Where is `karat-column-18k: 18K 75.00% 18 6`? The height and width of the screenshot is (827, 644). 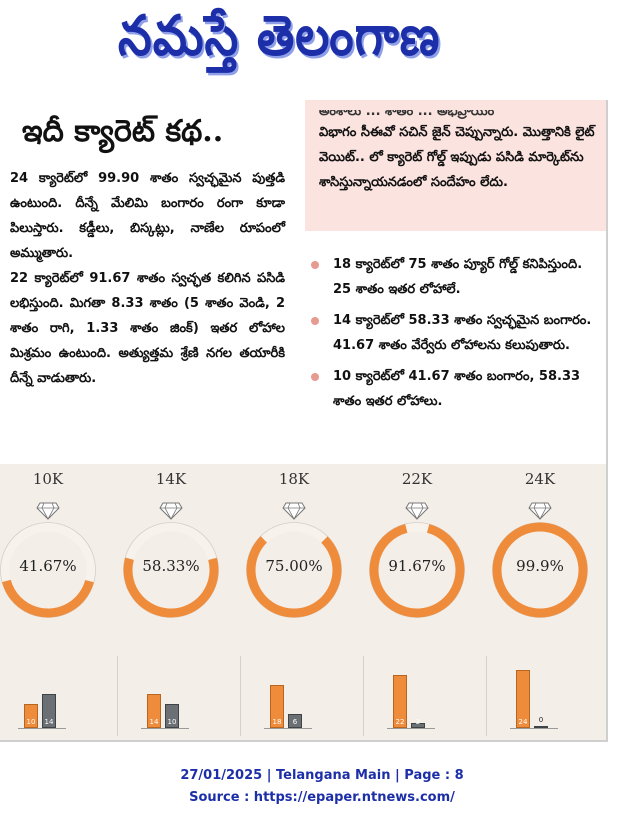
karat-column-18k: 18K 75.00% 18 6 is located at coordinates (294, 602).